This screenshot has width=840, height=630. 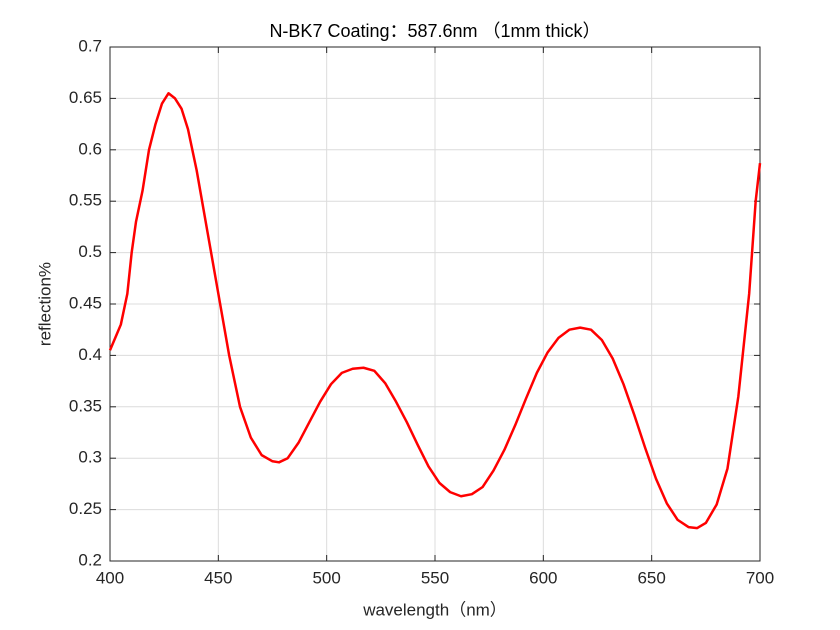 I want to click on y-tick-label: 0.25, so click(x=85, y=508).